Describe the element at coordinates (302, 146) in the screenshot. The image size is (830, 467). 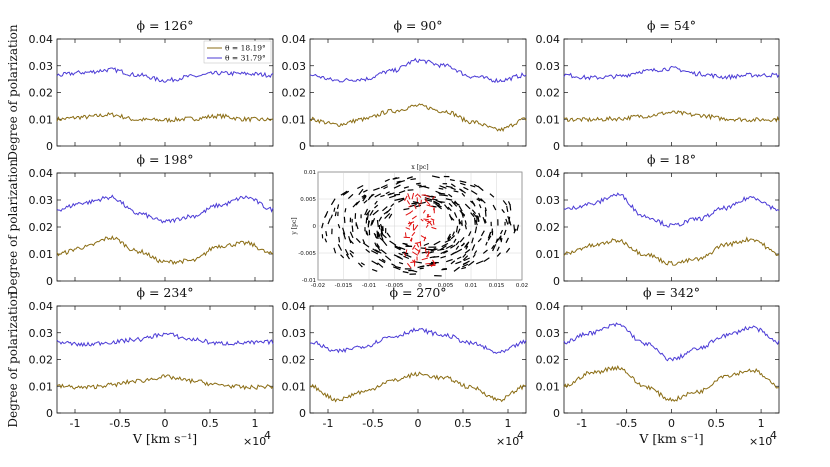
I see `y-tick-label: 0` at that location.